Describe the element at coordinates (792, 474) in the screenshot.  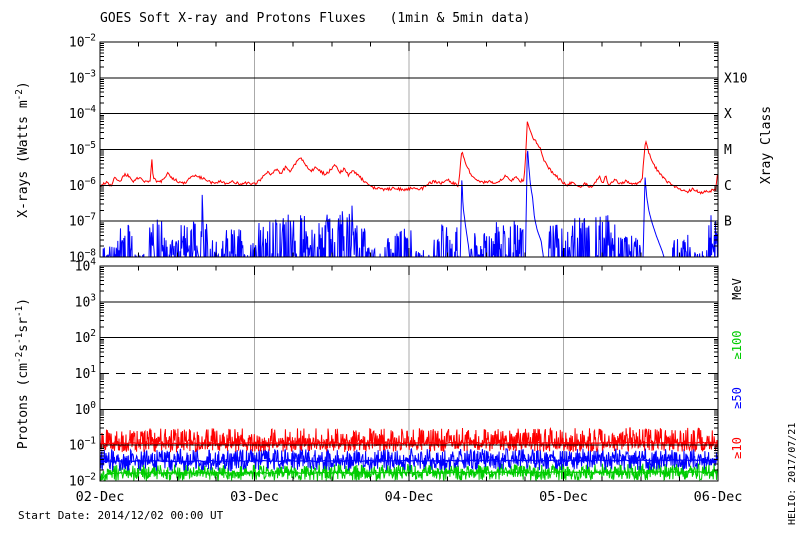
I see `helio-stamp: HELIO: 2017/07/21` at that location.